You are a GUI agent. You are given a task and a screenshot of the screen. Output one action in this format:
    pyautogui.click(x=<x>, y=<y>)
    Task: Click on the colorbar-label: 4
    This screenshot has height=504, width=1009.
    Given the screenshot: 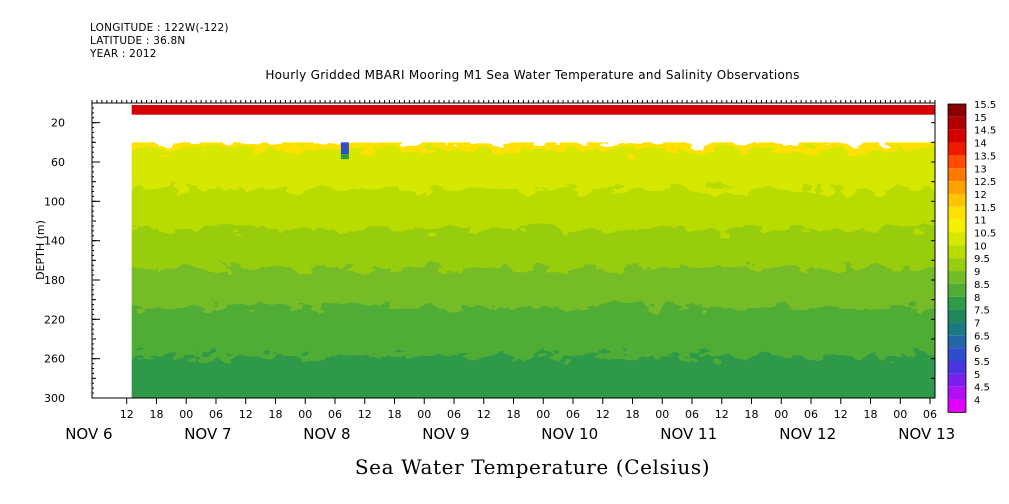 What is the action you would take?
    pyautogui.click(x=977, y=401)
    